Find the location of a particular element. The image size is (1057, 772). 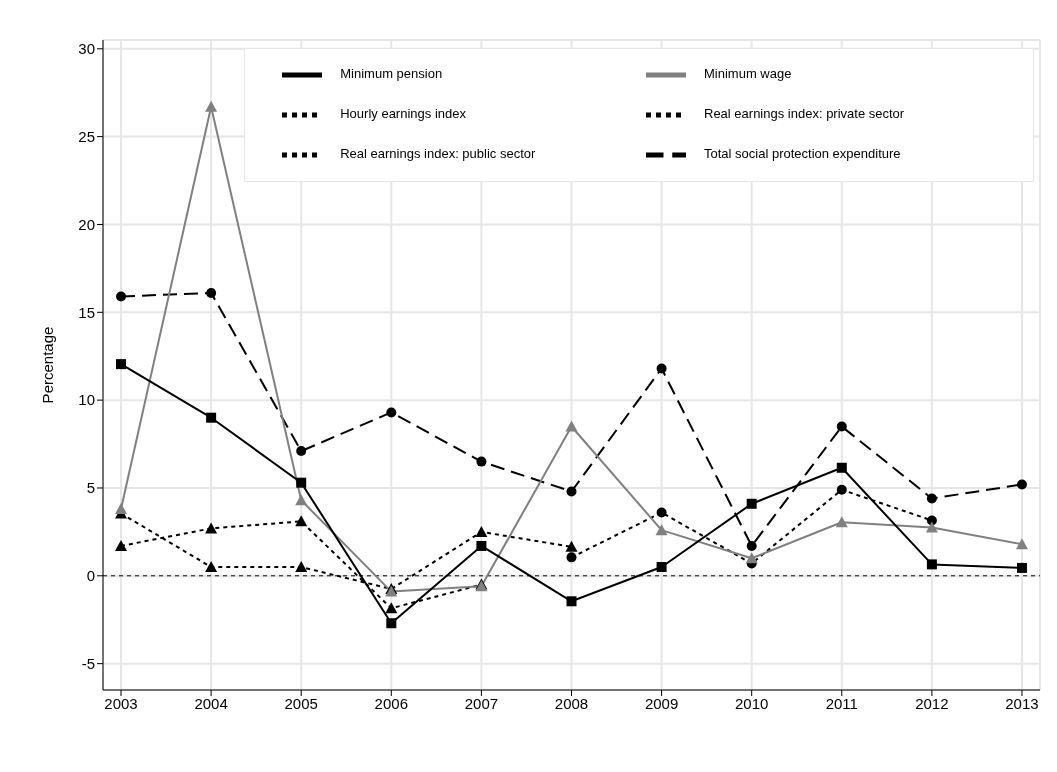

legend-label: Real earnings index: private sector is located at coordinates (804, 114).